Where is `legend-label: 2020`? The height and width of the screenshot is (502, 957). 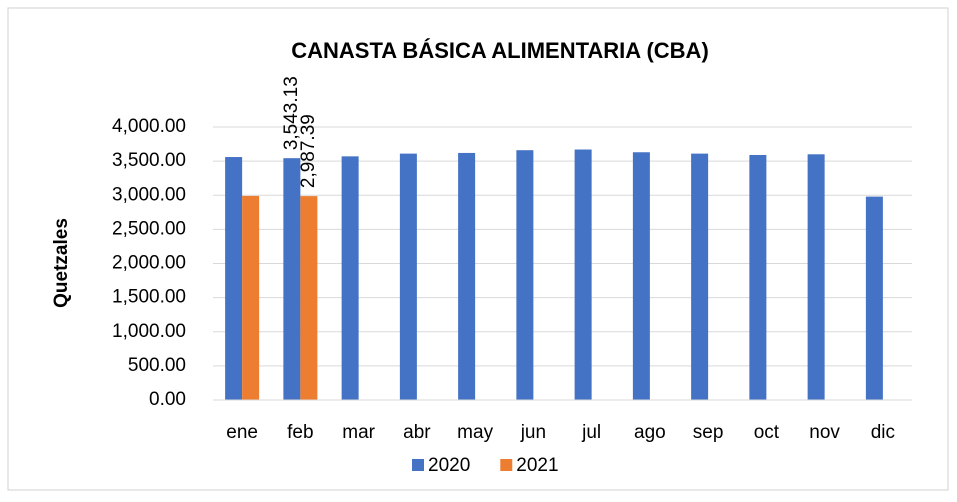 legend-label: 2020 is located at coordinates (449, 465).